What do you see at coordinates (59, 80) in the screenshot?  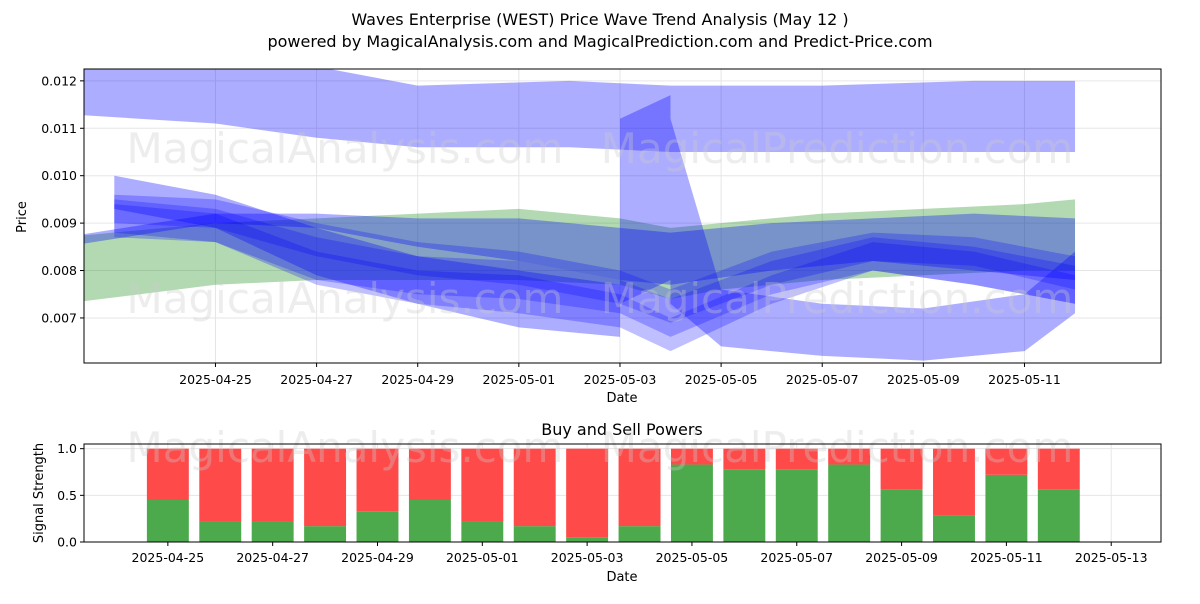 I see `top-y-tick-label: 0.012` at bounding box center [59, 80].